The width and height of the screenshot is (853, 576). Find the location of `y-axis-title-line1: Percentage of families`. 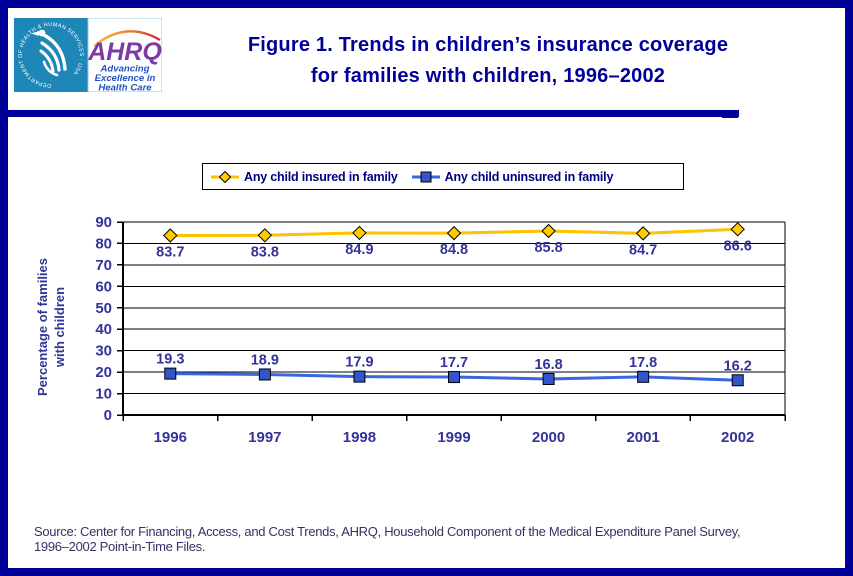

y-axis-title-line1: Percentage of families is located at coordinates (42, 327).